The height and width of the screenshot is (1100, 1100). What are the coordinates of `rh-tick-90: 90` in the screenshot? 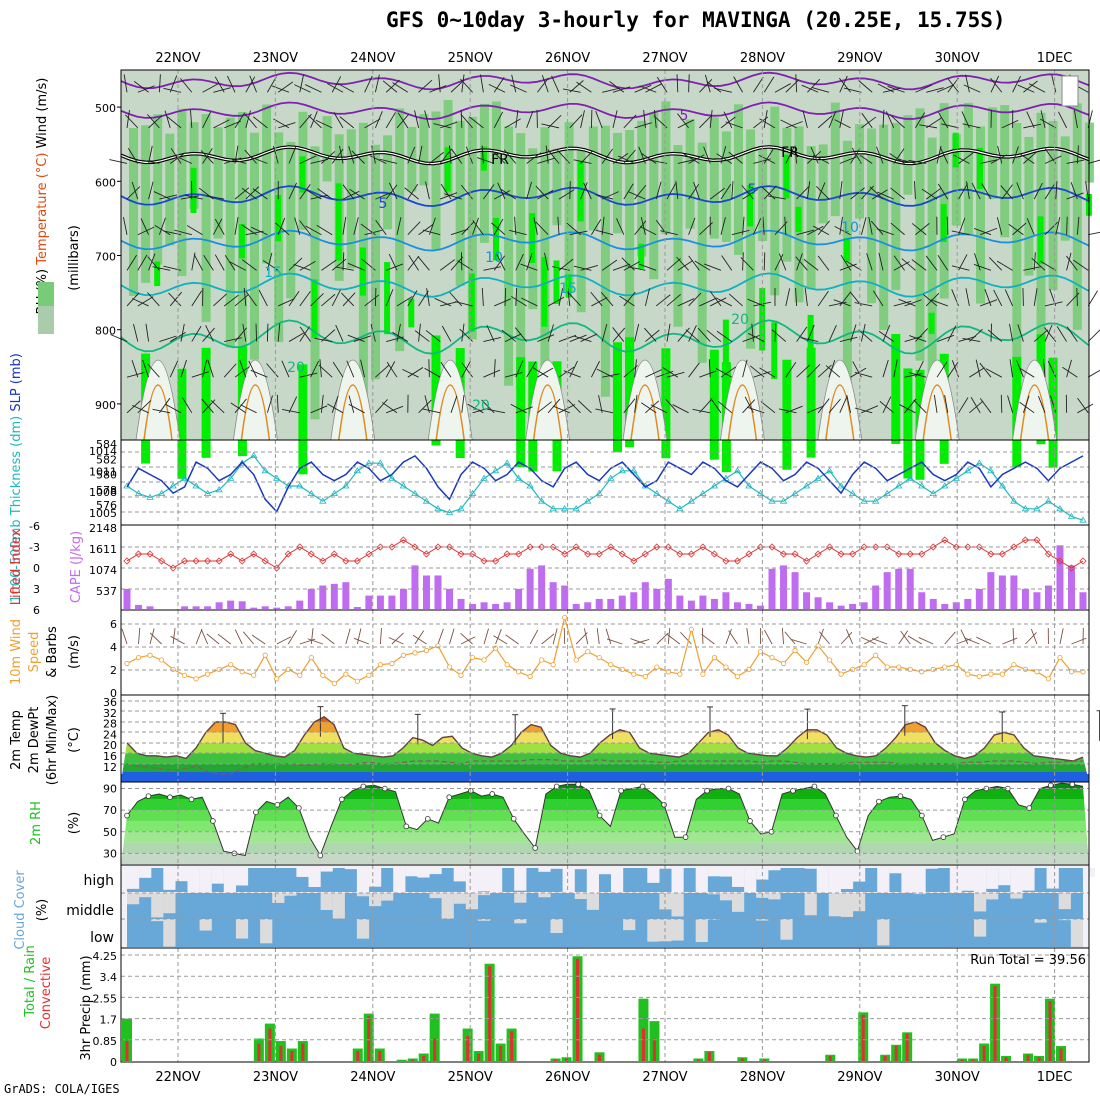 It's located at (110, 789).